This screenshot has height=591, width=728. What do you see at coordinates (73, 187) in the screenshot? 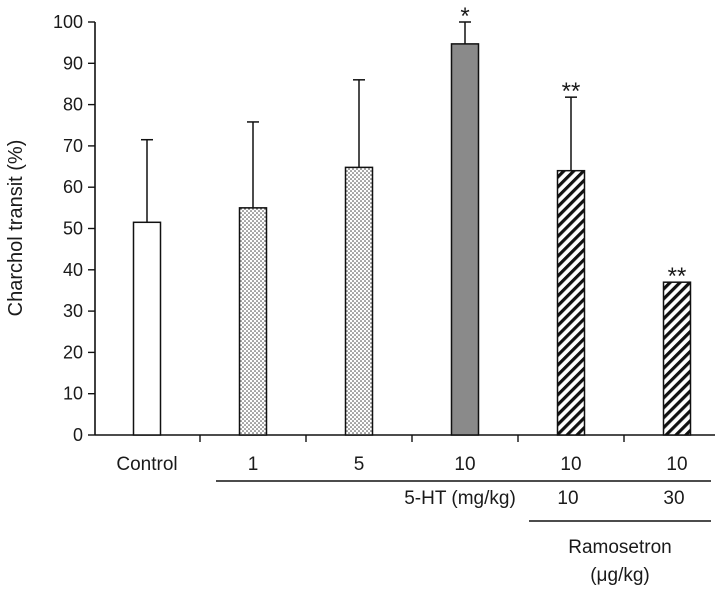
I see `y-tick-label: 60` at bounding box center [73, 187].